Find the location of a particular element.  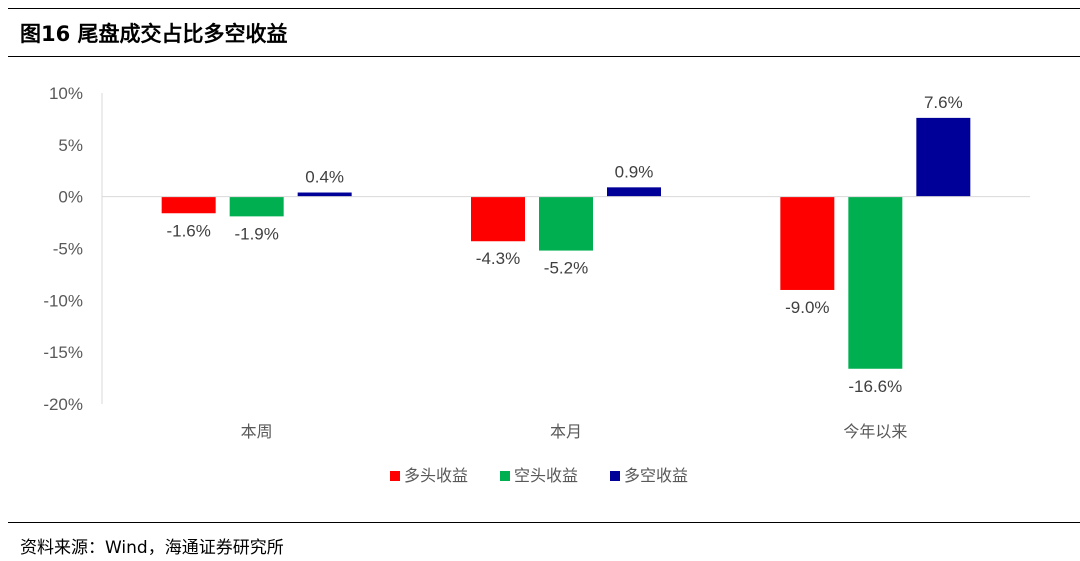

data-label: 0.4% is located at coordinates (324, 177).